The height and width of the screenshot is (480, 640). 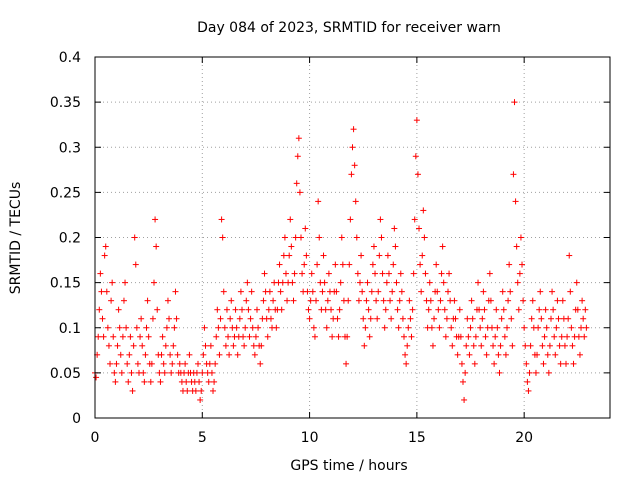 What do you see at coordinates (76, 419) in the screenshot?
I see `y-tick-label: 0` at bounding box center [76, 419].